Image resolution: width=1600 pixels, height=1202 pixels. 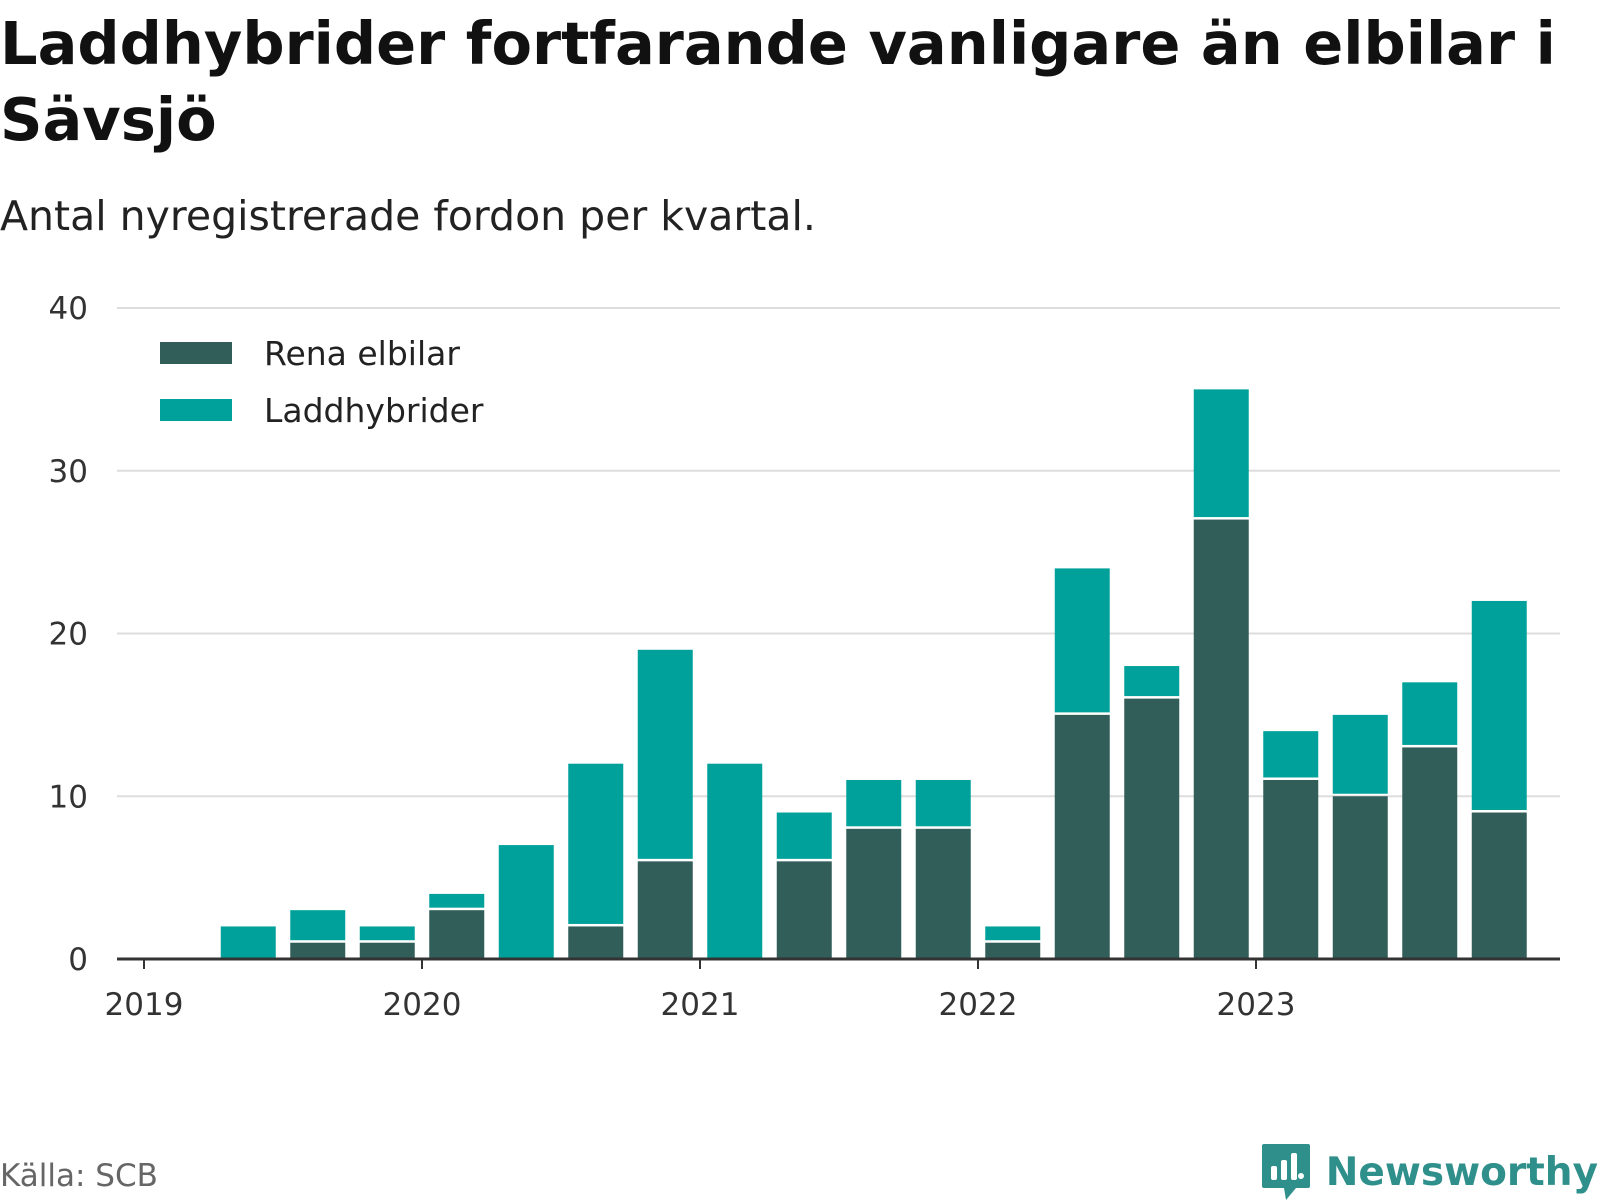 I want to click on y-tick-label: 20, so click(x=68, y=635).